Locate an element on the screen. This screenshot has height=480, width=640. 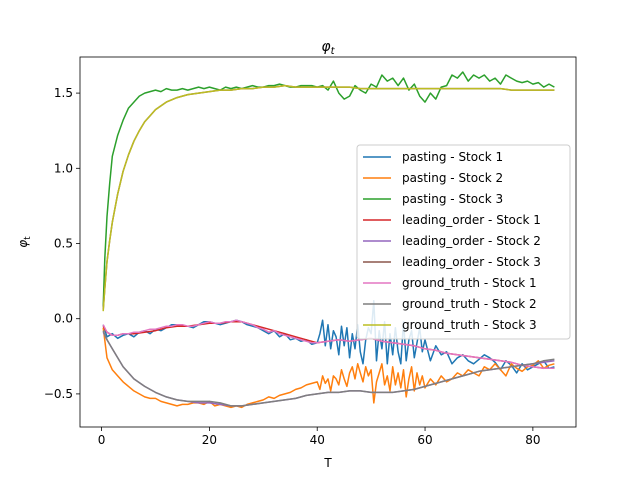
y-axis-label-sub: t is located at coordinates (28, 238).